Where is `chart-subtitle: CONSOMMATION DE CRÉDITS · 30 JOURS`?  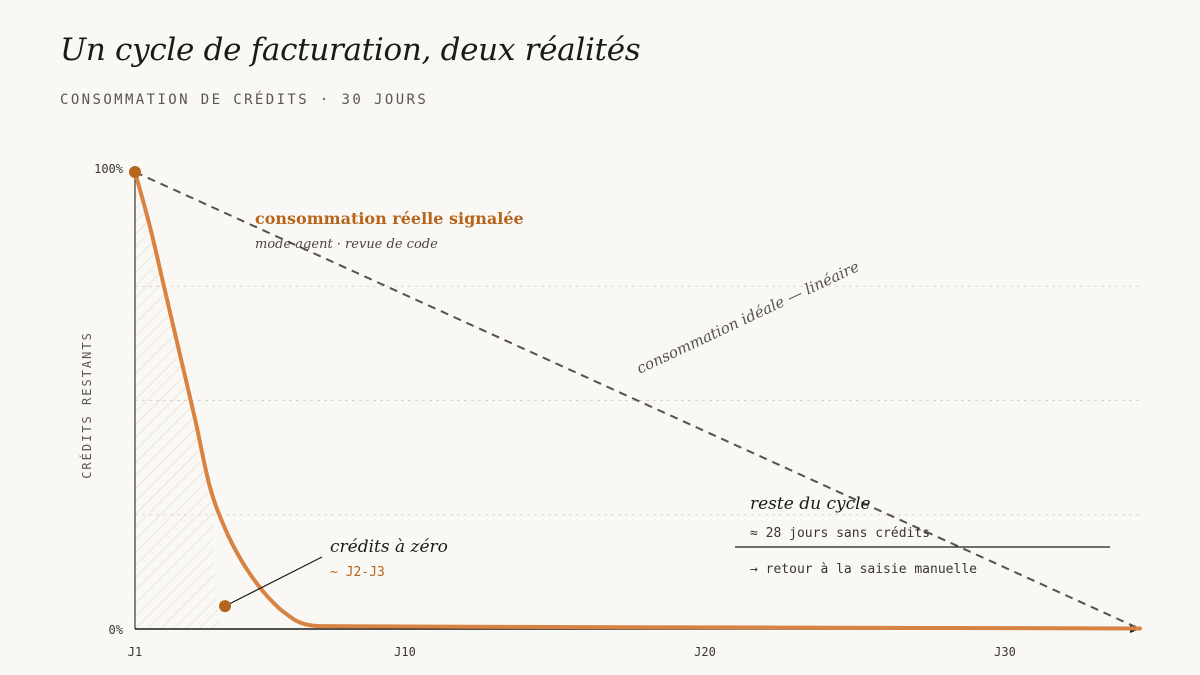 chart-subtitle: CONSOMMATION DE CRÉDITS · 30 JOURS is located at coordinates (244, 100).